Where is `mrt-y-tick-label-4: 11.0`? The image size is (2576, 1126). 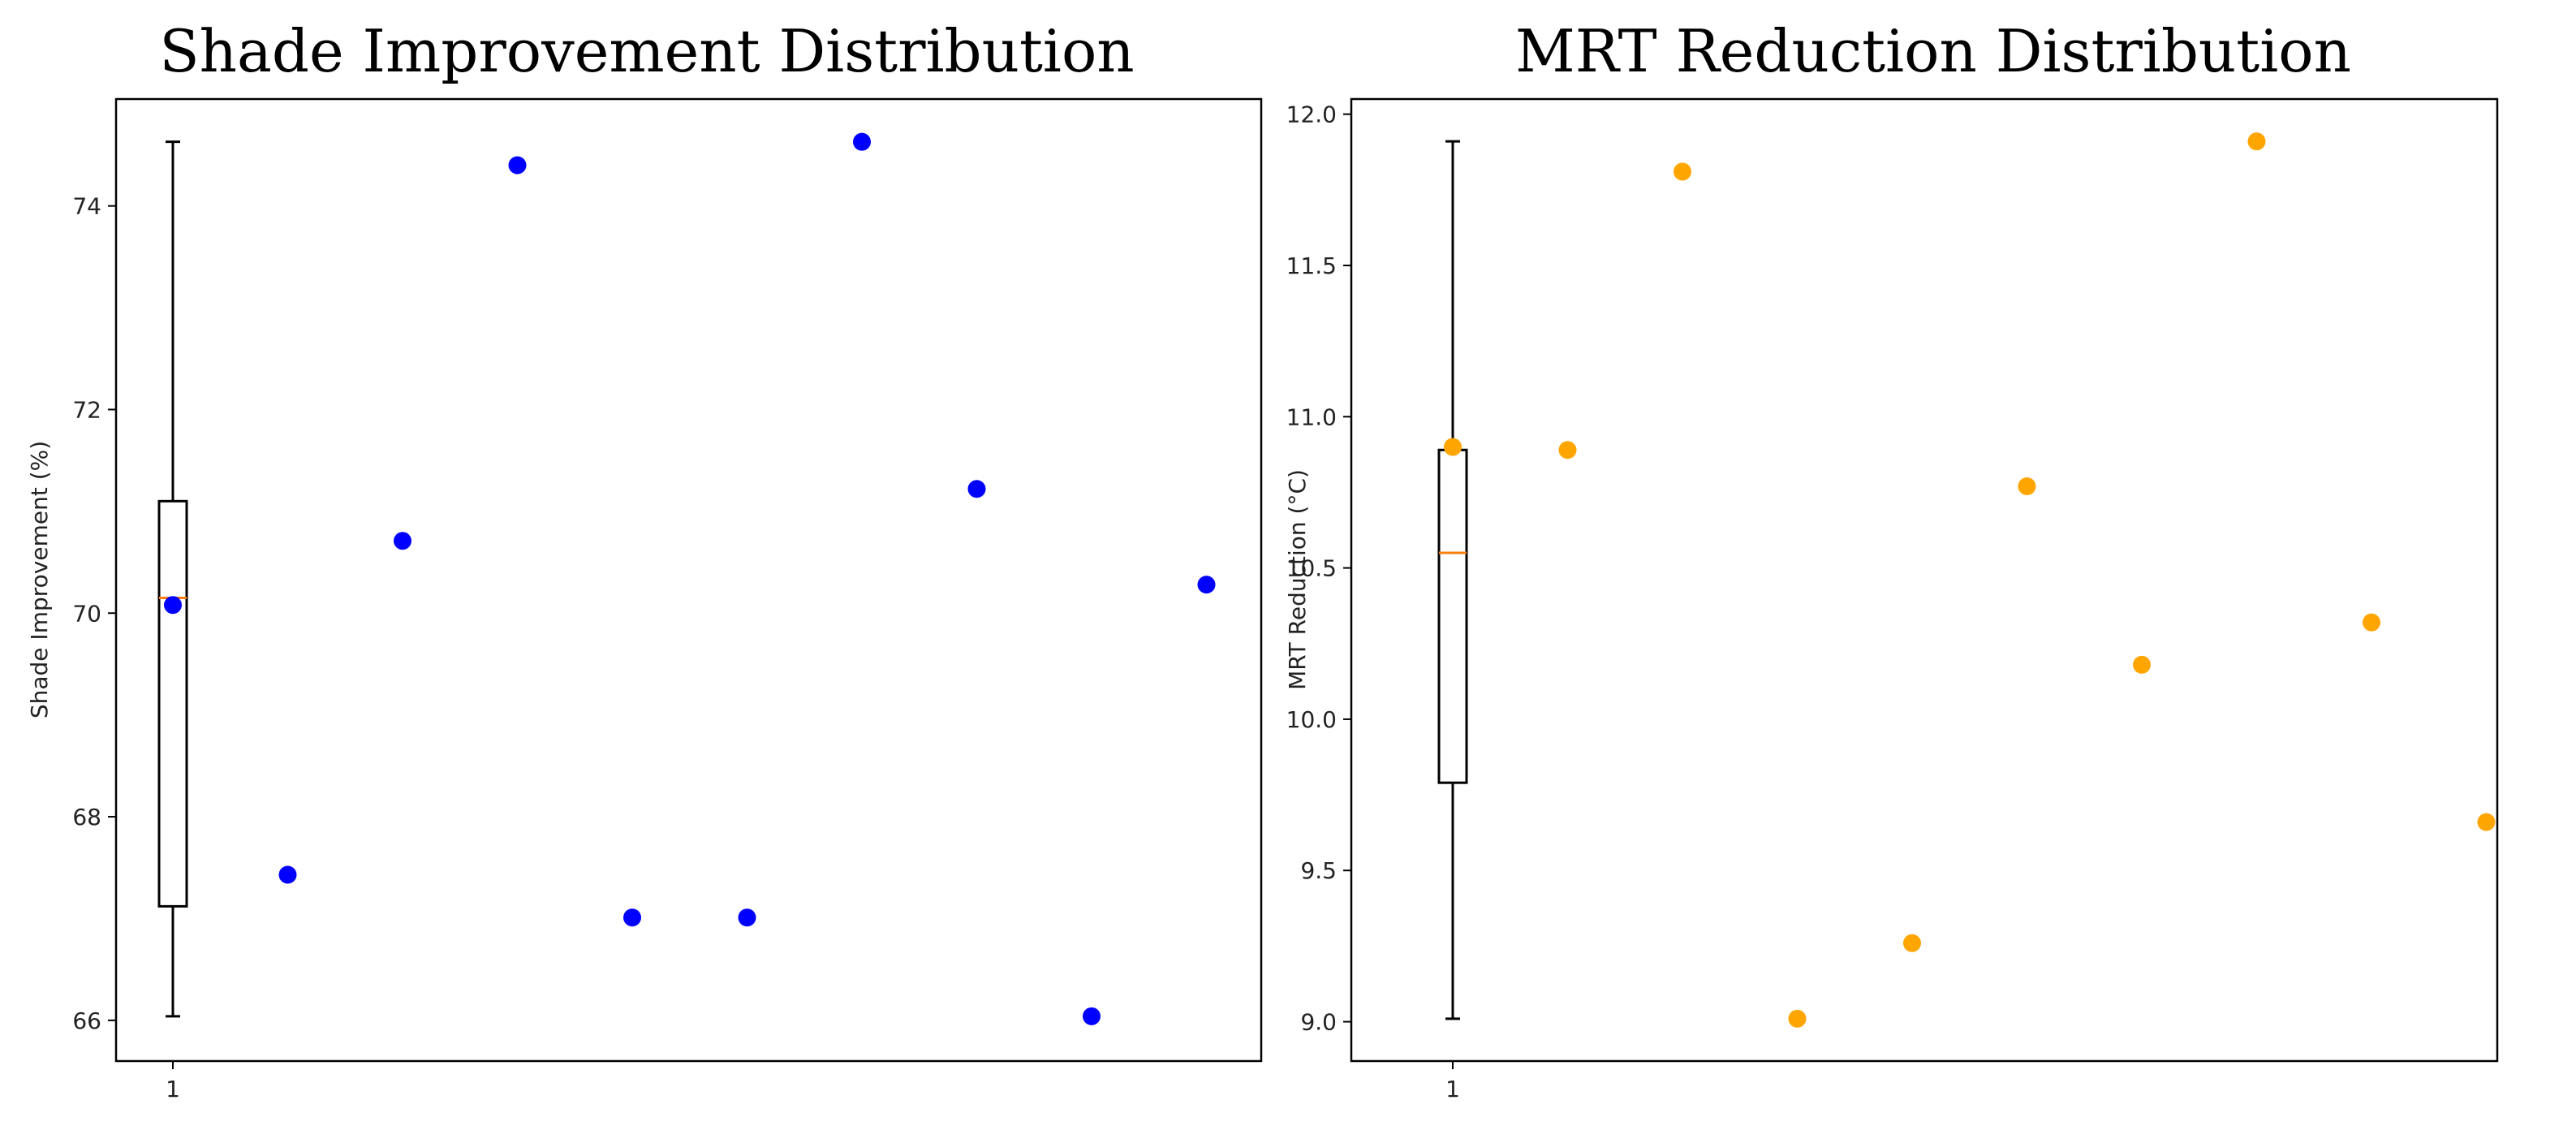
mrt-y-tick-label-4: 11.0 is located at coordinates (1312, 416).